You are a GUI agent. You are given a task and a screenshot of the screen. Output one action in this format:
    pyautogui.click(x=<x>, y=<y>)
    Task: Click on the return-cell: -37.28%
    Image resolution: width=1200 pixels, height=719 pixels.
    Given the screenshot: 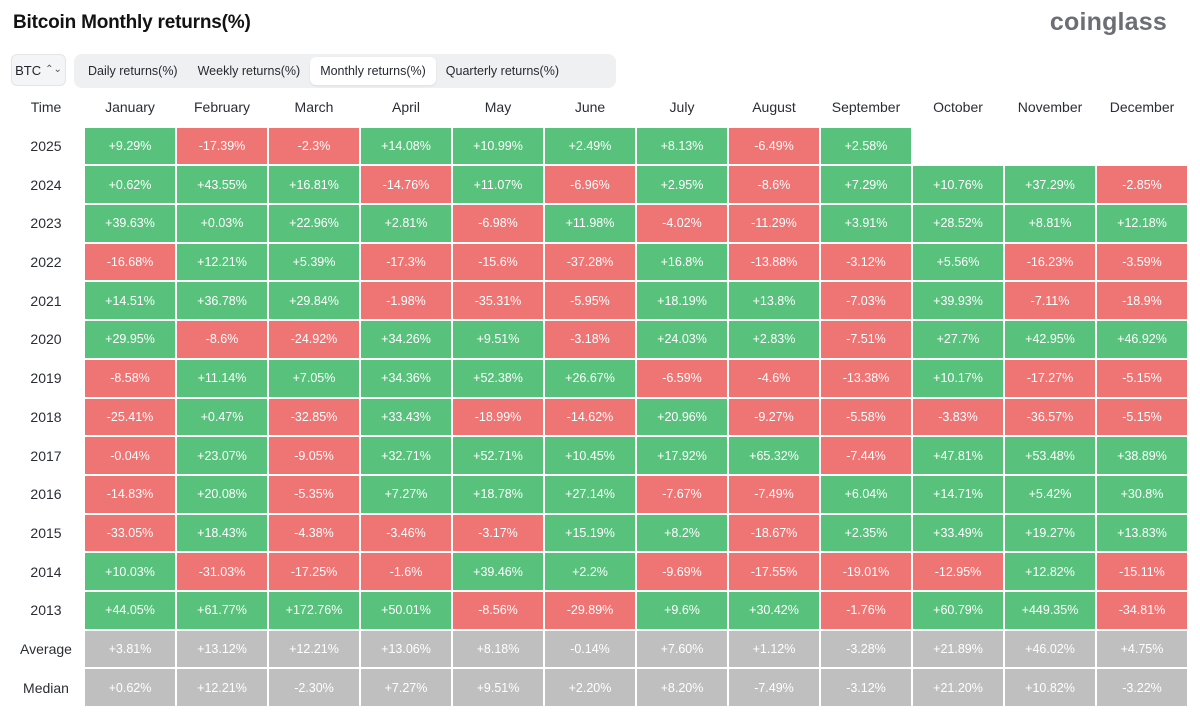 What is the action you would take?
    pyautogui.click(x=590, y=262)
    